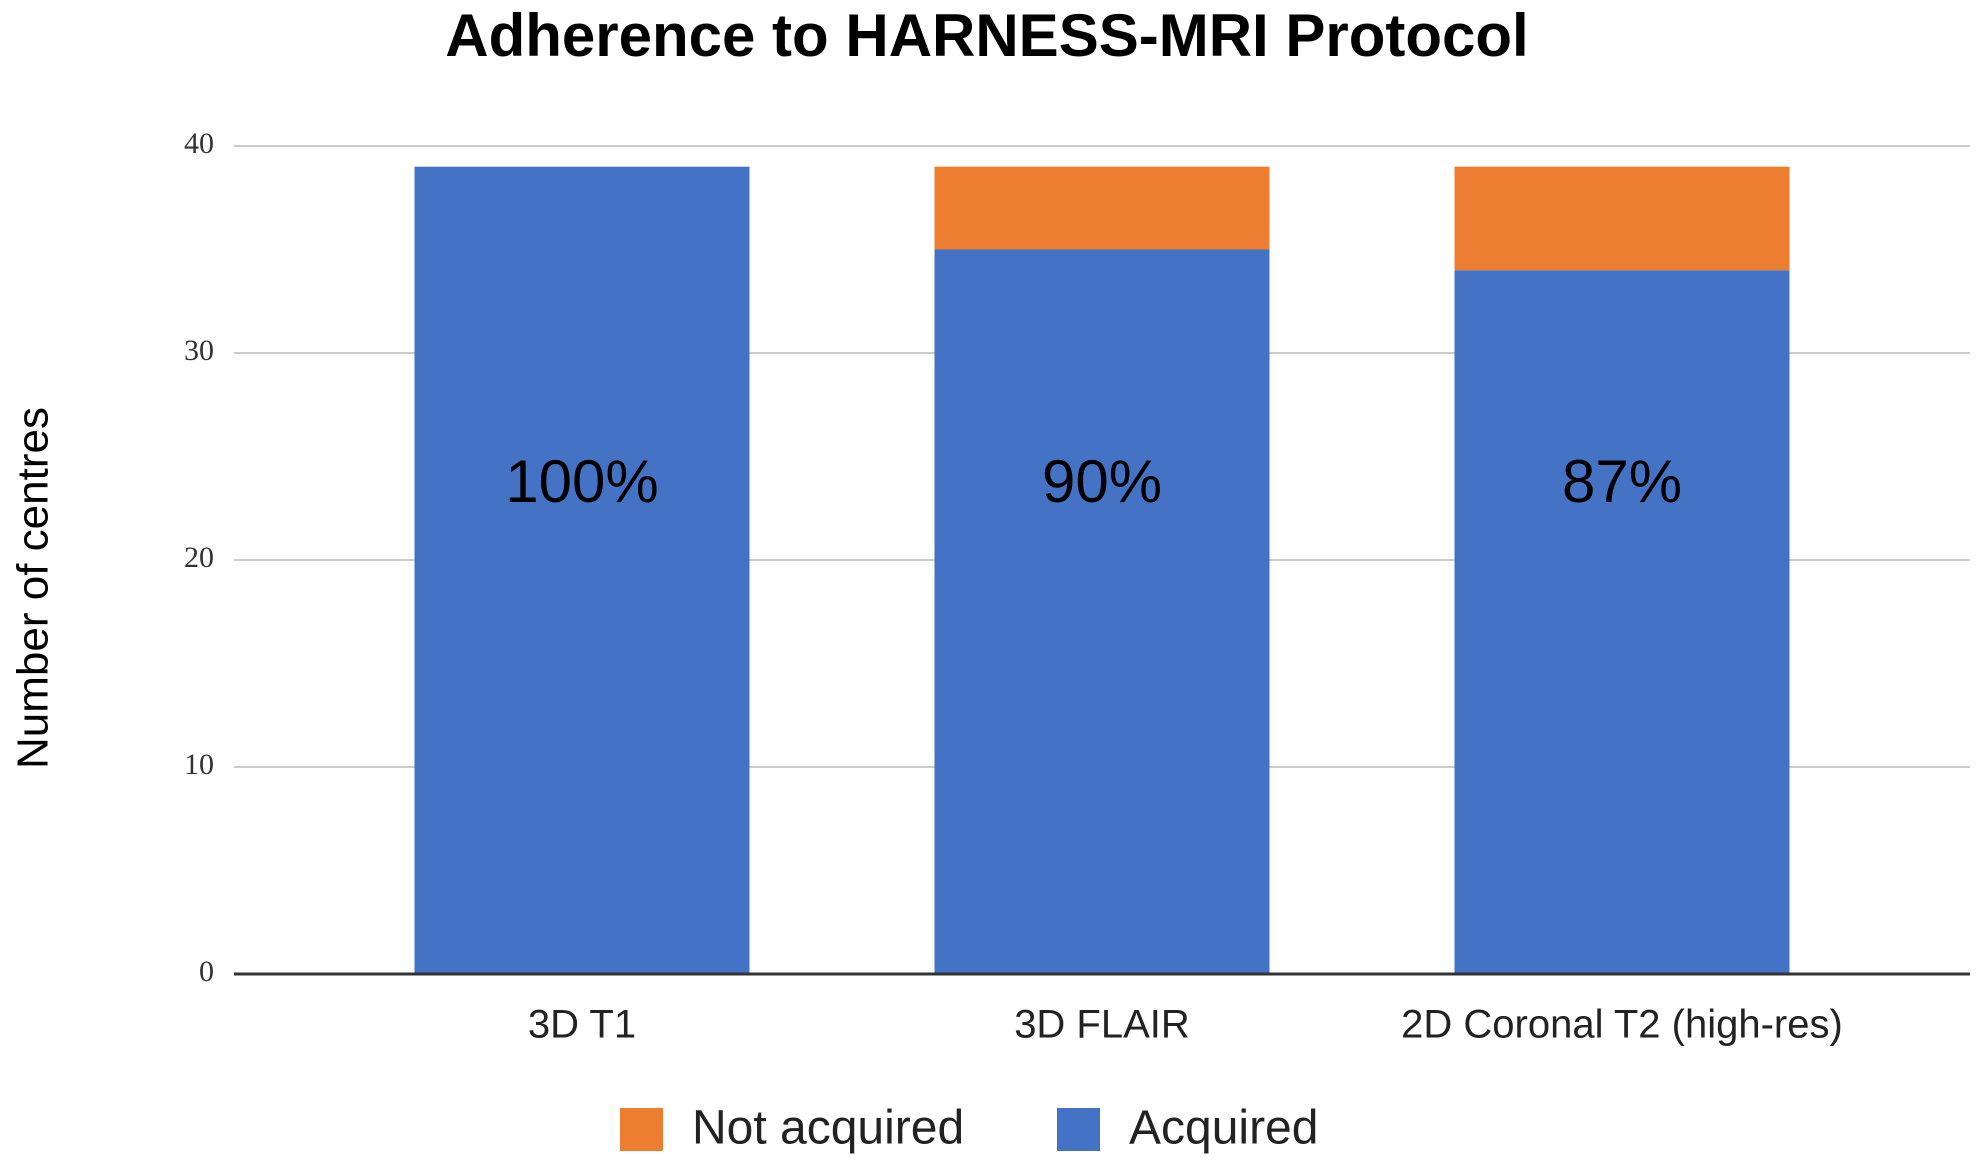  What do you see at coordinates (199, 557) in the screenshot?
I see `y-tick-label: 20` at bounding box center [199, 557].